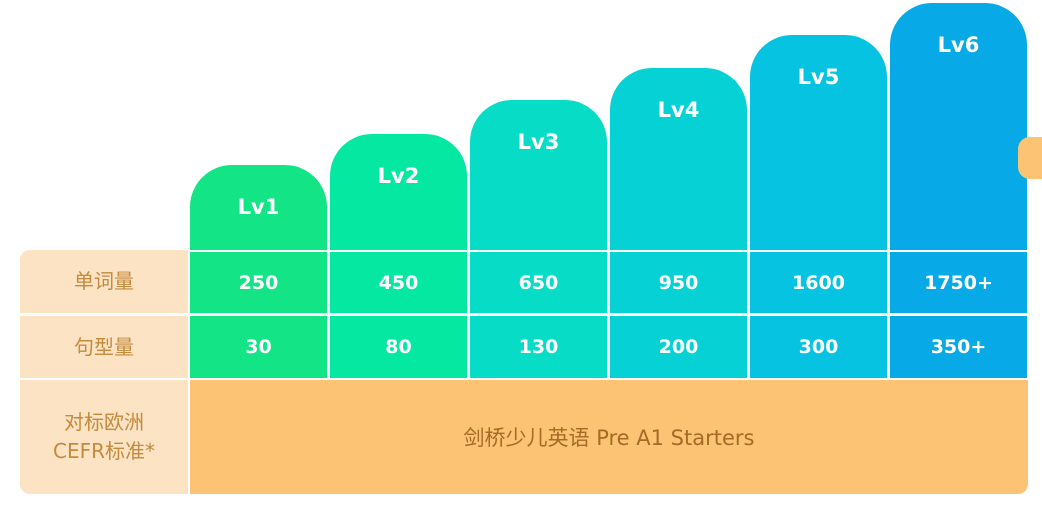 This screenshot has height=516, width=1042. I want to click on patterns-cell-6: 350+, so click(958, 347).